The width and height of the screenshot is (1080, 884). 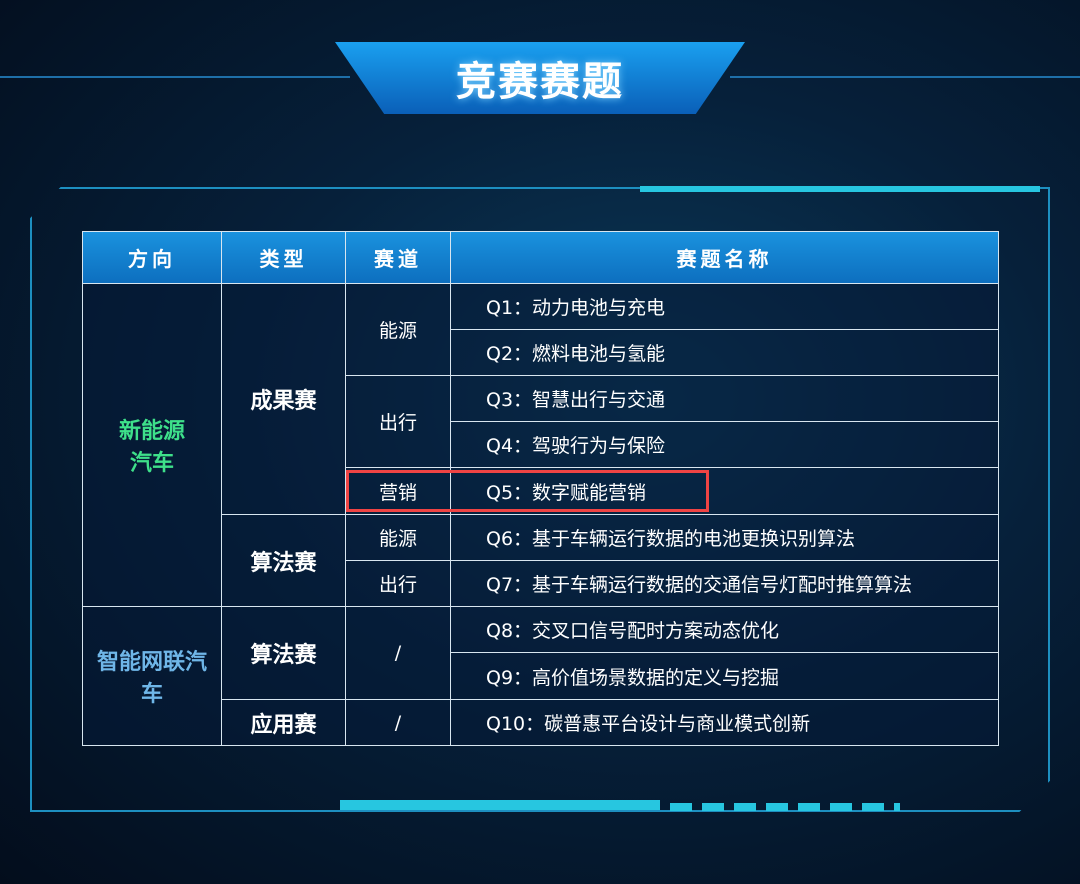 I want to click on track-mobility-1: 出行, so click(x=398, y=421).